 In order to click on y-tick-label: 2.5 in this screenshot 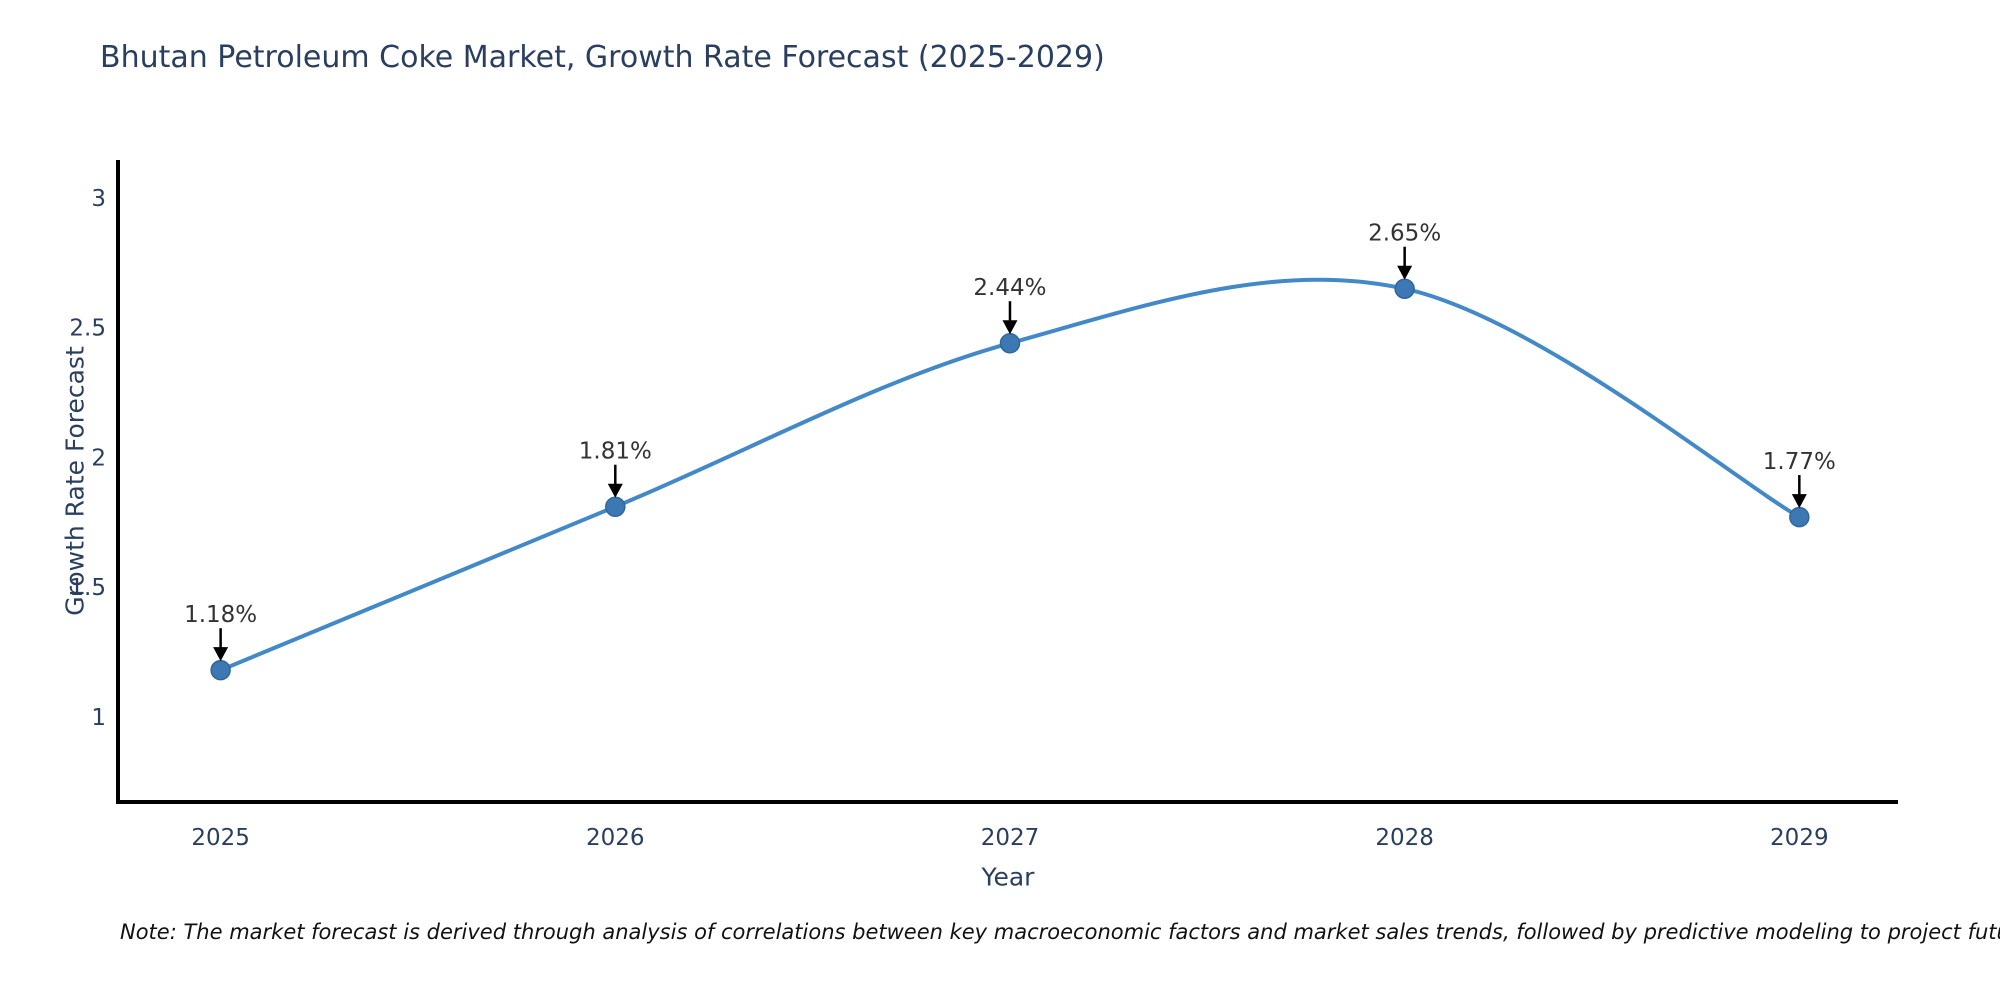, I will do `click(87, 329)`.